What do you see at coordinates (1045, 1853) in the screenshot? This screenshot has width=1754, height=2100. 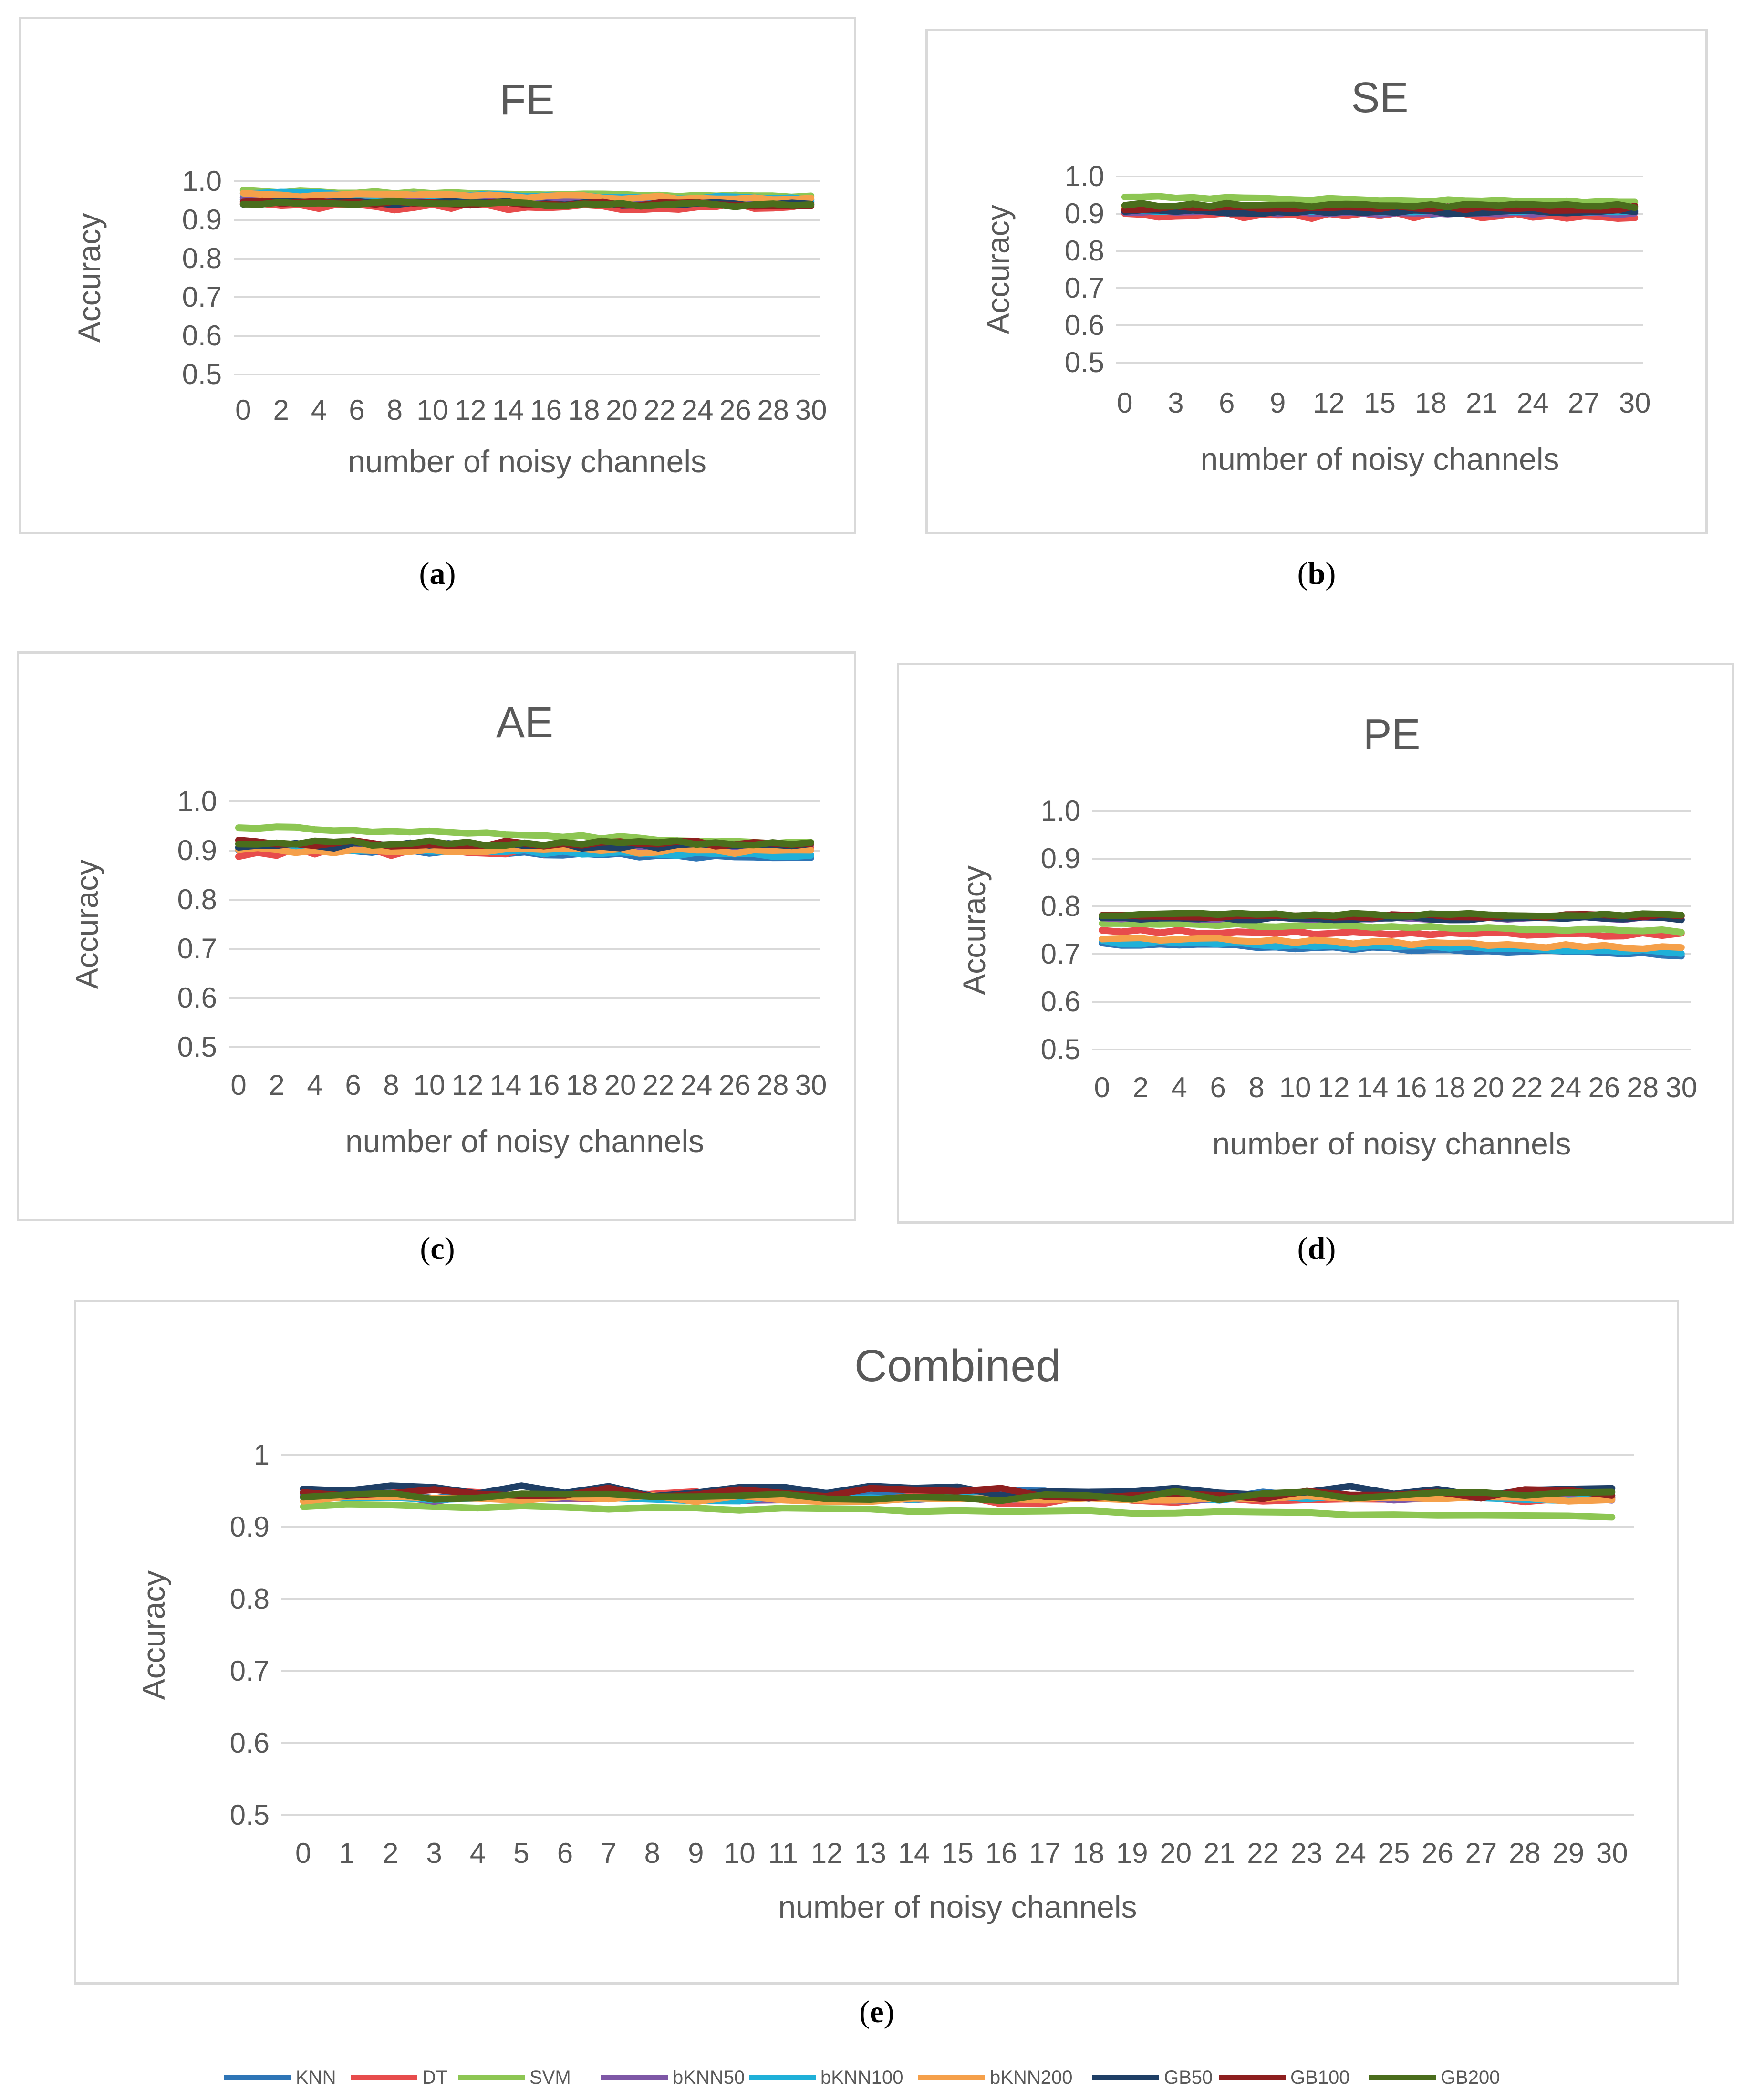 I see `x-tick-label: 17` at bounding box center [1045, 1853].